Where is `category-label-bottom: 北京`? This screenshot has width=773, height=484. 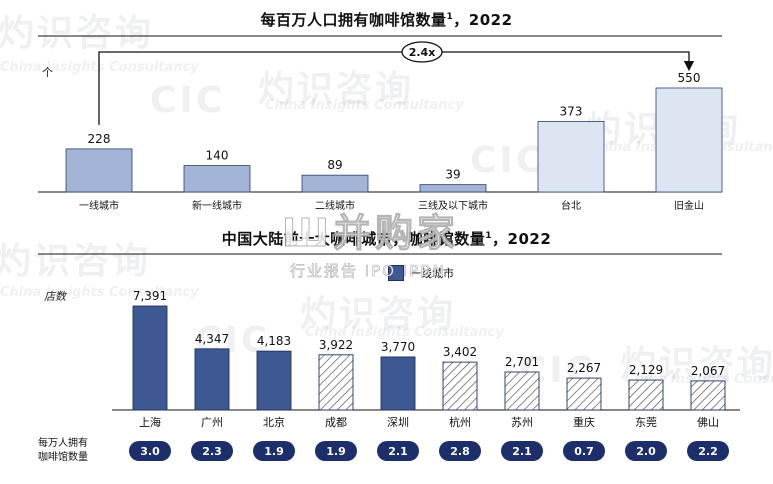
category-label-bottom: 北京 is located at coordinates (274, 422).